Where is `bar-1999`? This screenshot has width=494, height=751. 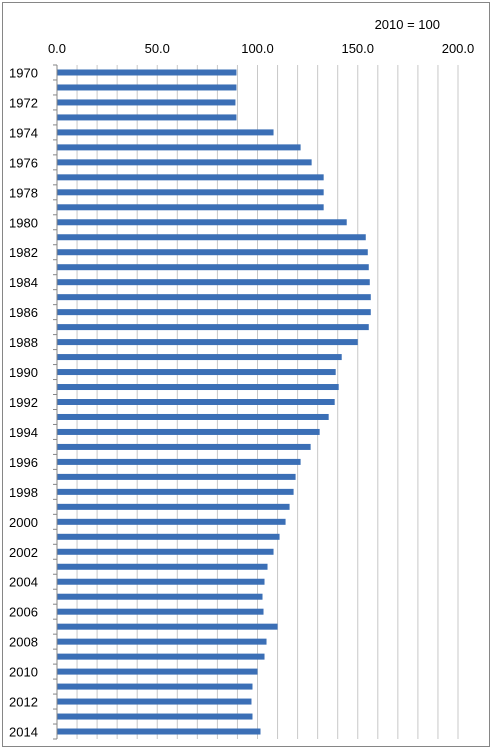 bar-1999 is located at coordinates (173, 506).